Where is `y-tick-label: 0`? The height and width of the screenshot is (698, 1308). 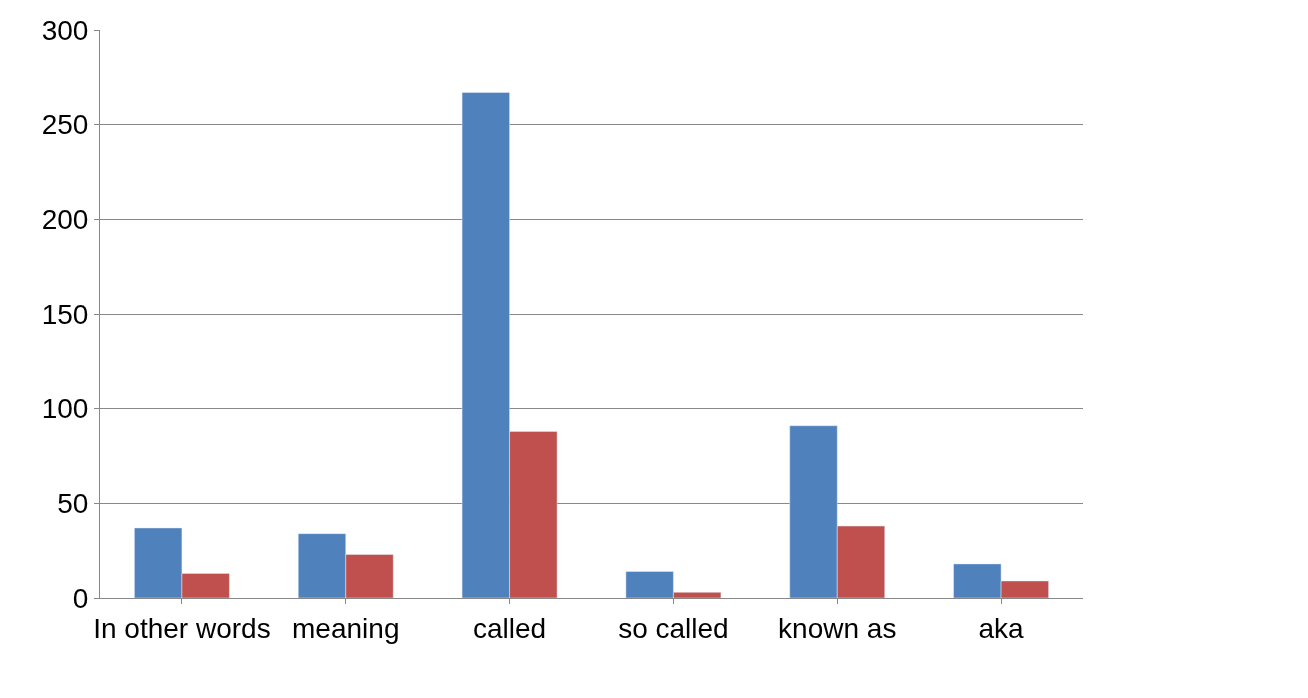
y-tick-label: 0 is located at coordinates (80, 598).